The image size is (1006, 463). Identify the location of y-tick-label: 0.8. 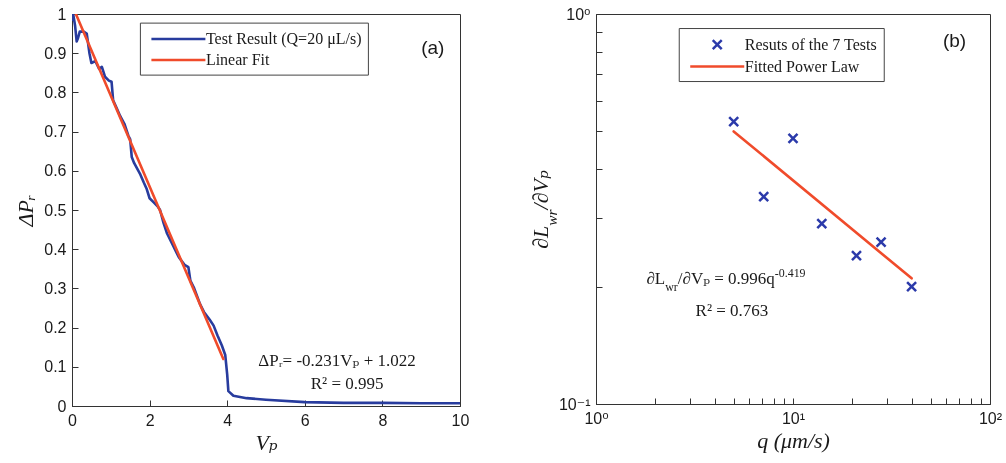
(55, 92).